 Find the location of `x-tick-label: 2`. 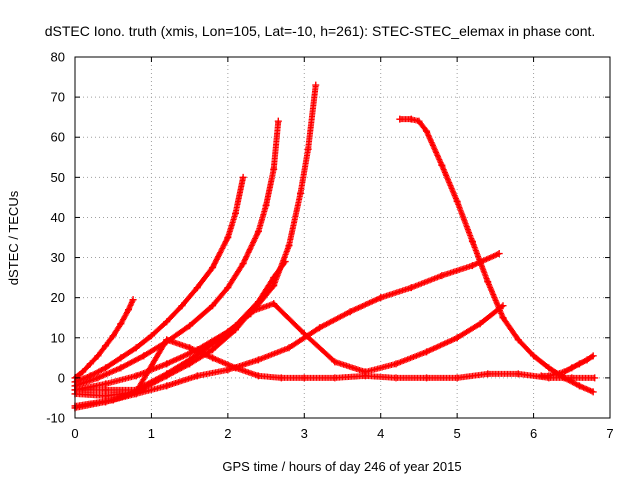

x-tick-label: 2 is located at coordinates (227, 433).